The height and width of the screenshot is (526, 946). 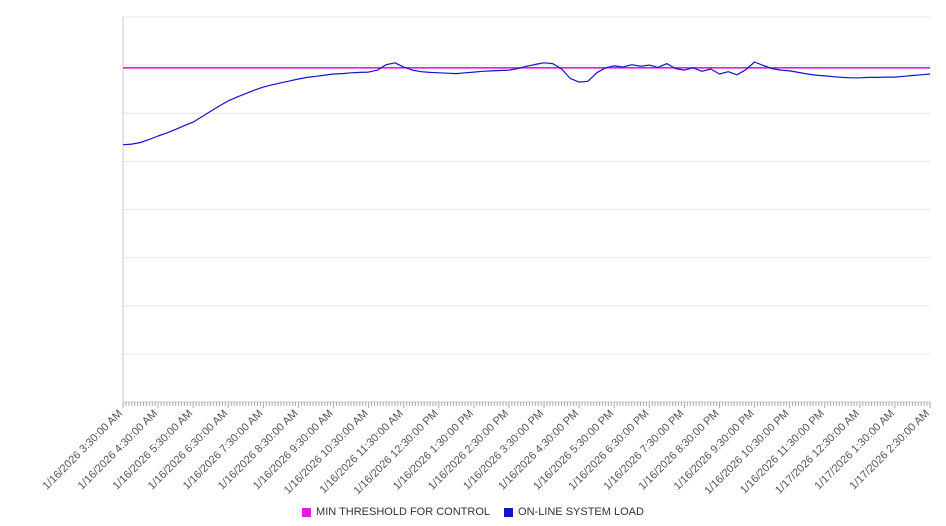 What do you see at coordinates (581, 512) in the screenshot?
I see `legend-label-system-load: ON-LINE SYSTEM LOAD` at bounding box center [581, 512].